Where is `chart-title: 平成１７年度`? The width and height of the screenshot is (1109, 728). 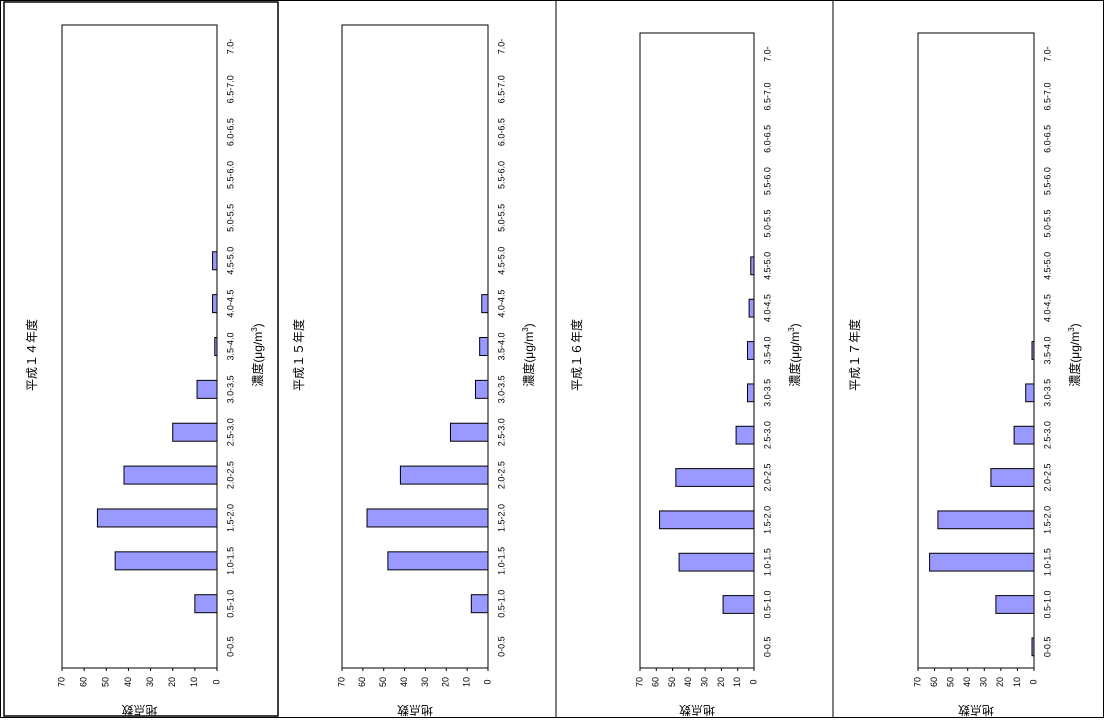 chart-title: 平成１７年度 is located at coordinates (854, 355).